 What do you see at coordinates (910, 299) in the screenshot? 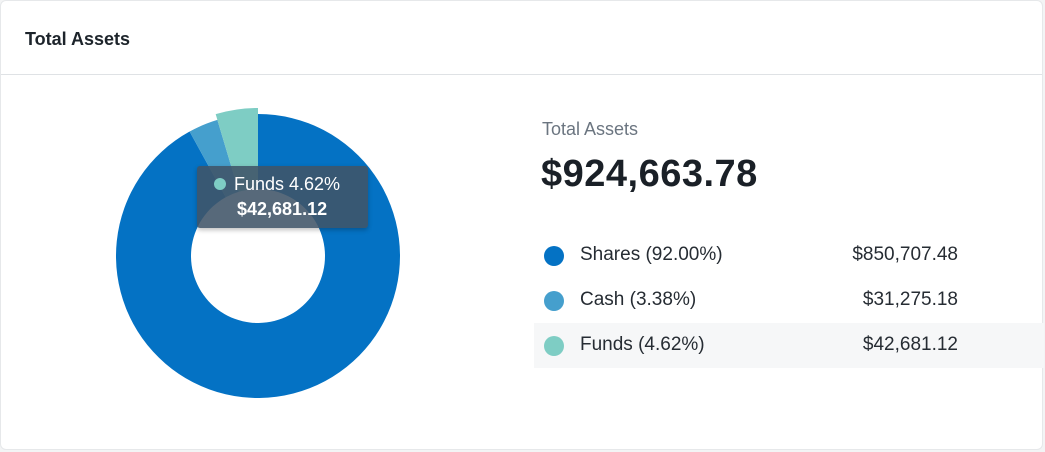
I see `legend-item-value: $31,275.18` at bounding box center [910, 299].